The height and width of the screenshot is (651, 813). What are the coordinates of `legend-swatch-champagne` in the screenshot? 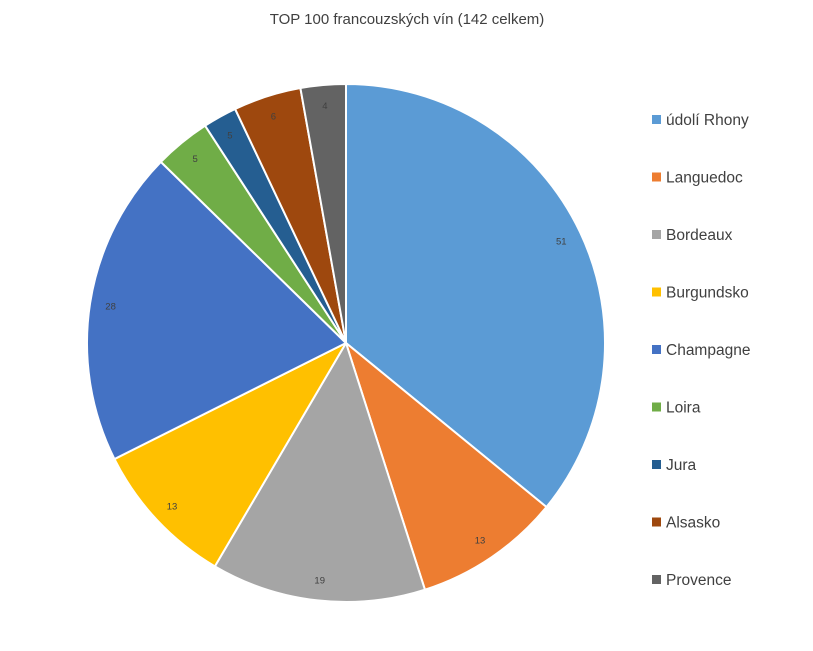 It's located at (656, 349).